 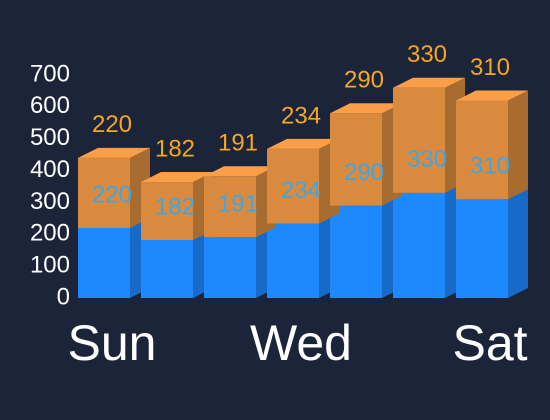 What do you see at coordinates (63, 296) in the screenshot?
I see `y-tick-label: 0` at bounding box center [63, 296].